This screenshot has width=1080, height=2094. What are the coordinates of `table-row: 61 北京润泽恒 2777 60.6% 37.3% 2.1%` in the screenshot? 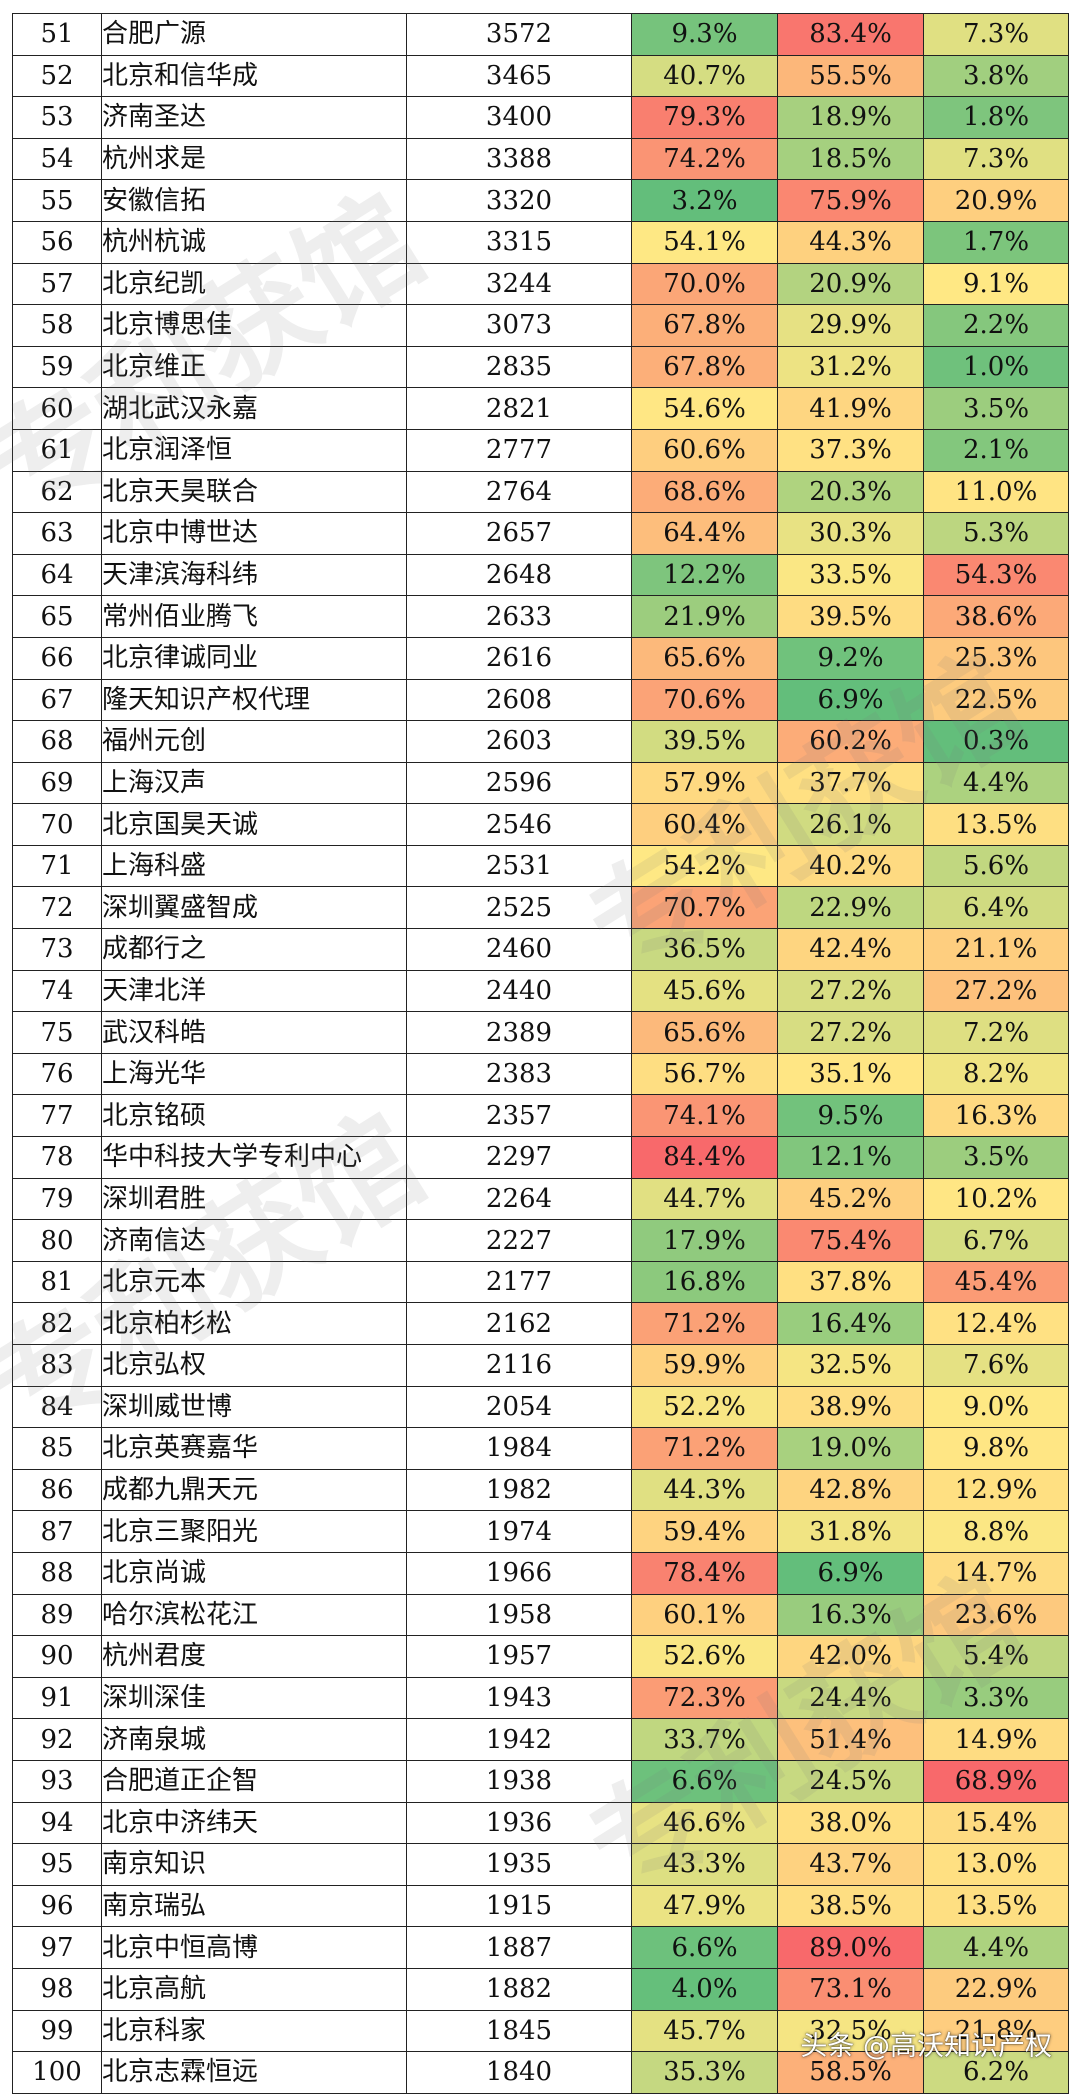 It's located at (540, 450).